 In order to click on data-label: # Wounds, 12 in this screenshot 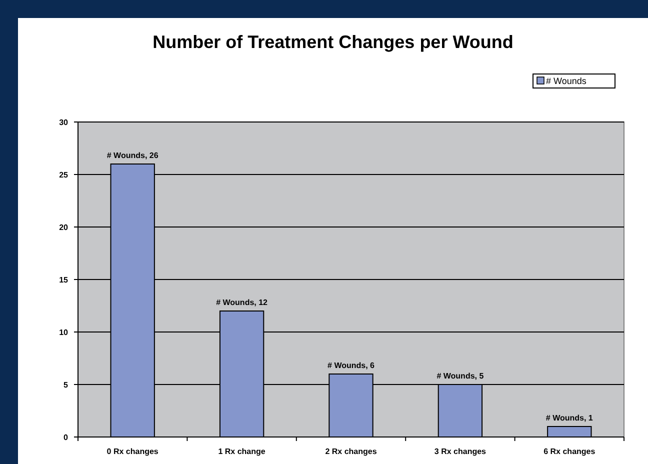, I will do `click(242, 302)`.